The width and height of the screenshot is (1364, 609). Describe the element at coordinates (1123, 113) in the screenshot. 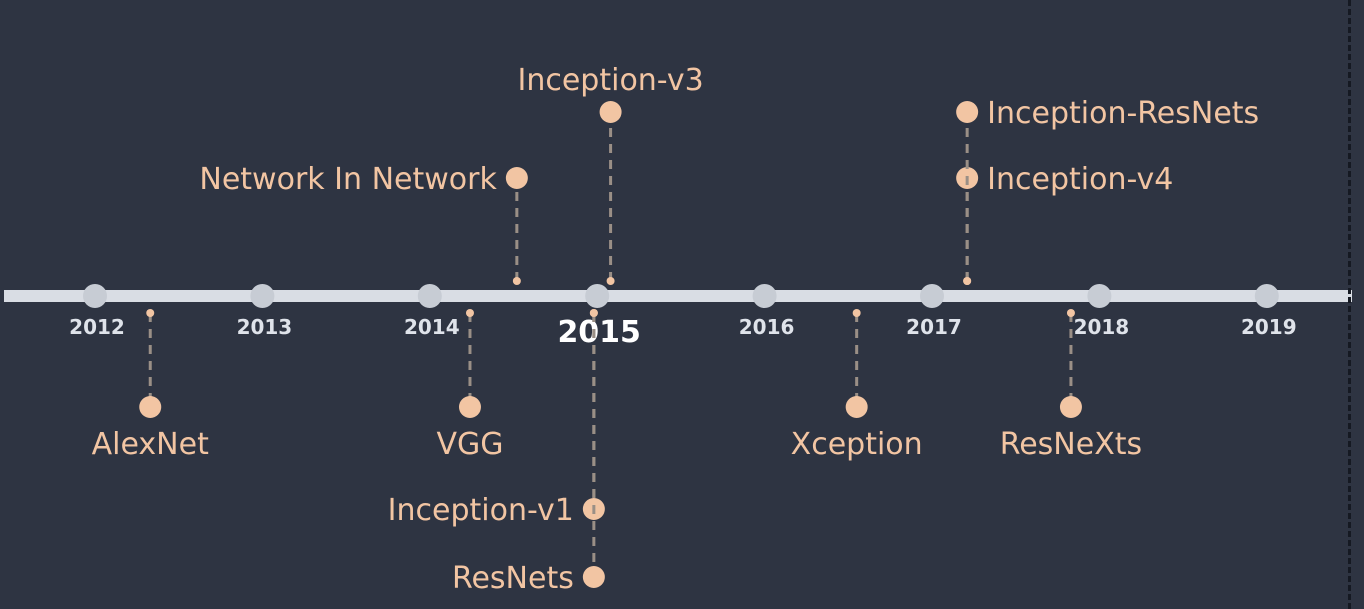

I see `event-label-inception-resnets: Inception-ResNets` at that location.